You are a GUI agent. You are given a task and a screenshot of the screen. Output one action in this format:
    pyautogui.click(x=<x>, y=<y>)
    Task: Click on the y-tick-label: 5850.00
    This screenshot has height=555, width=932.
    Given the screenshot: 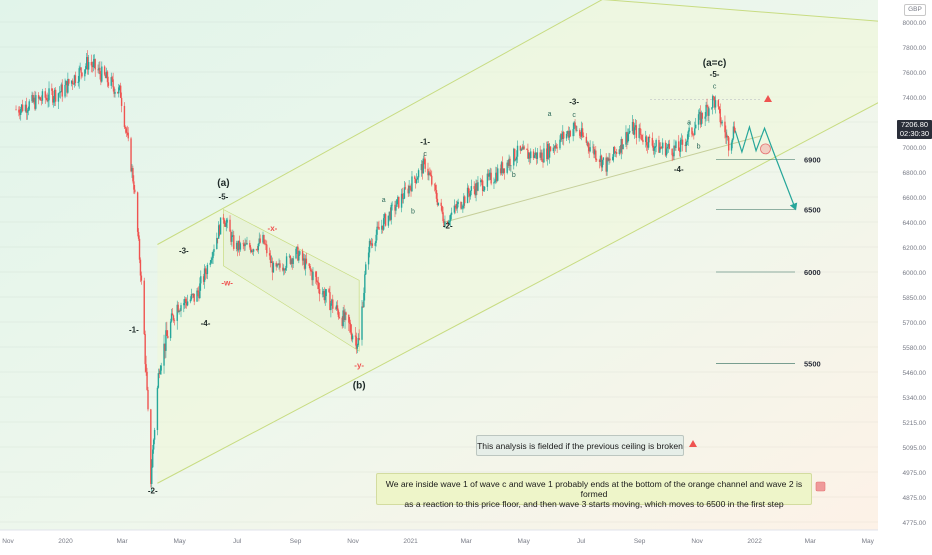 What is the action you would take?
    pyautogui.click(x=915, y=298)
    